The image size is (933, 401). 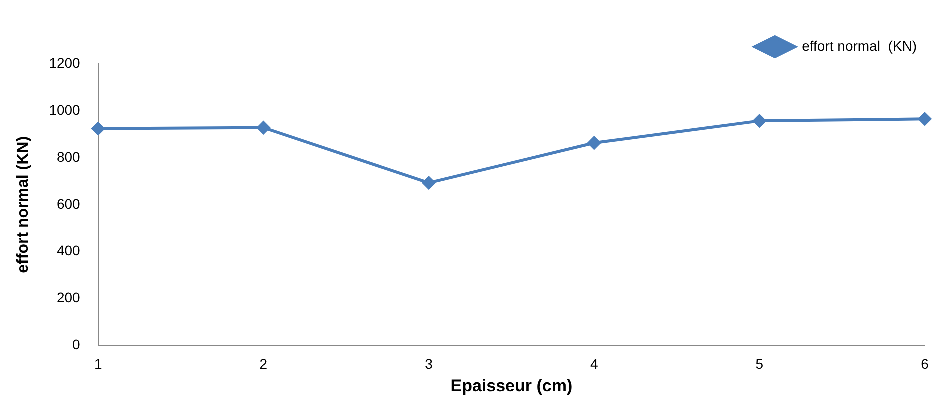 What do you see at coordinates (68, 298) in the screenshot?
I see `y-tick-label: 200` at bounding box center [68, 298].